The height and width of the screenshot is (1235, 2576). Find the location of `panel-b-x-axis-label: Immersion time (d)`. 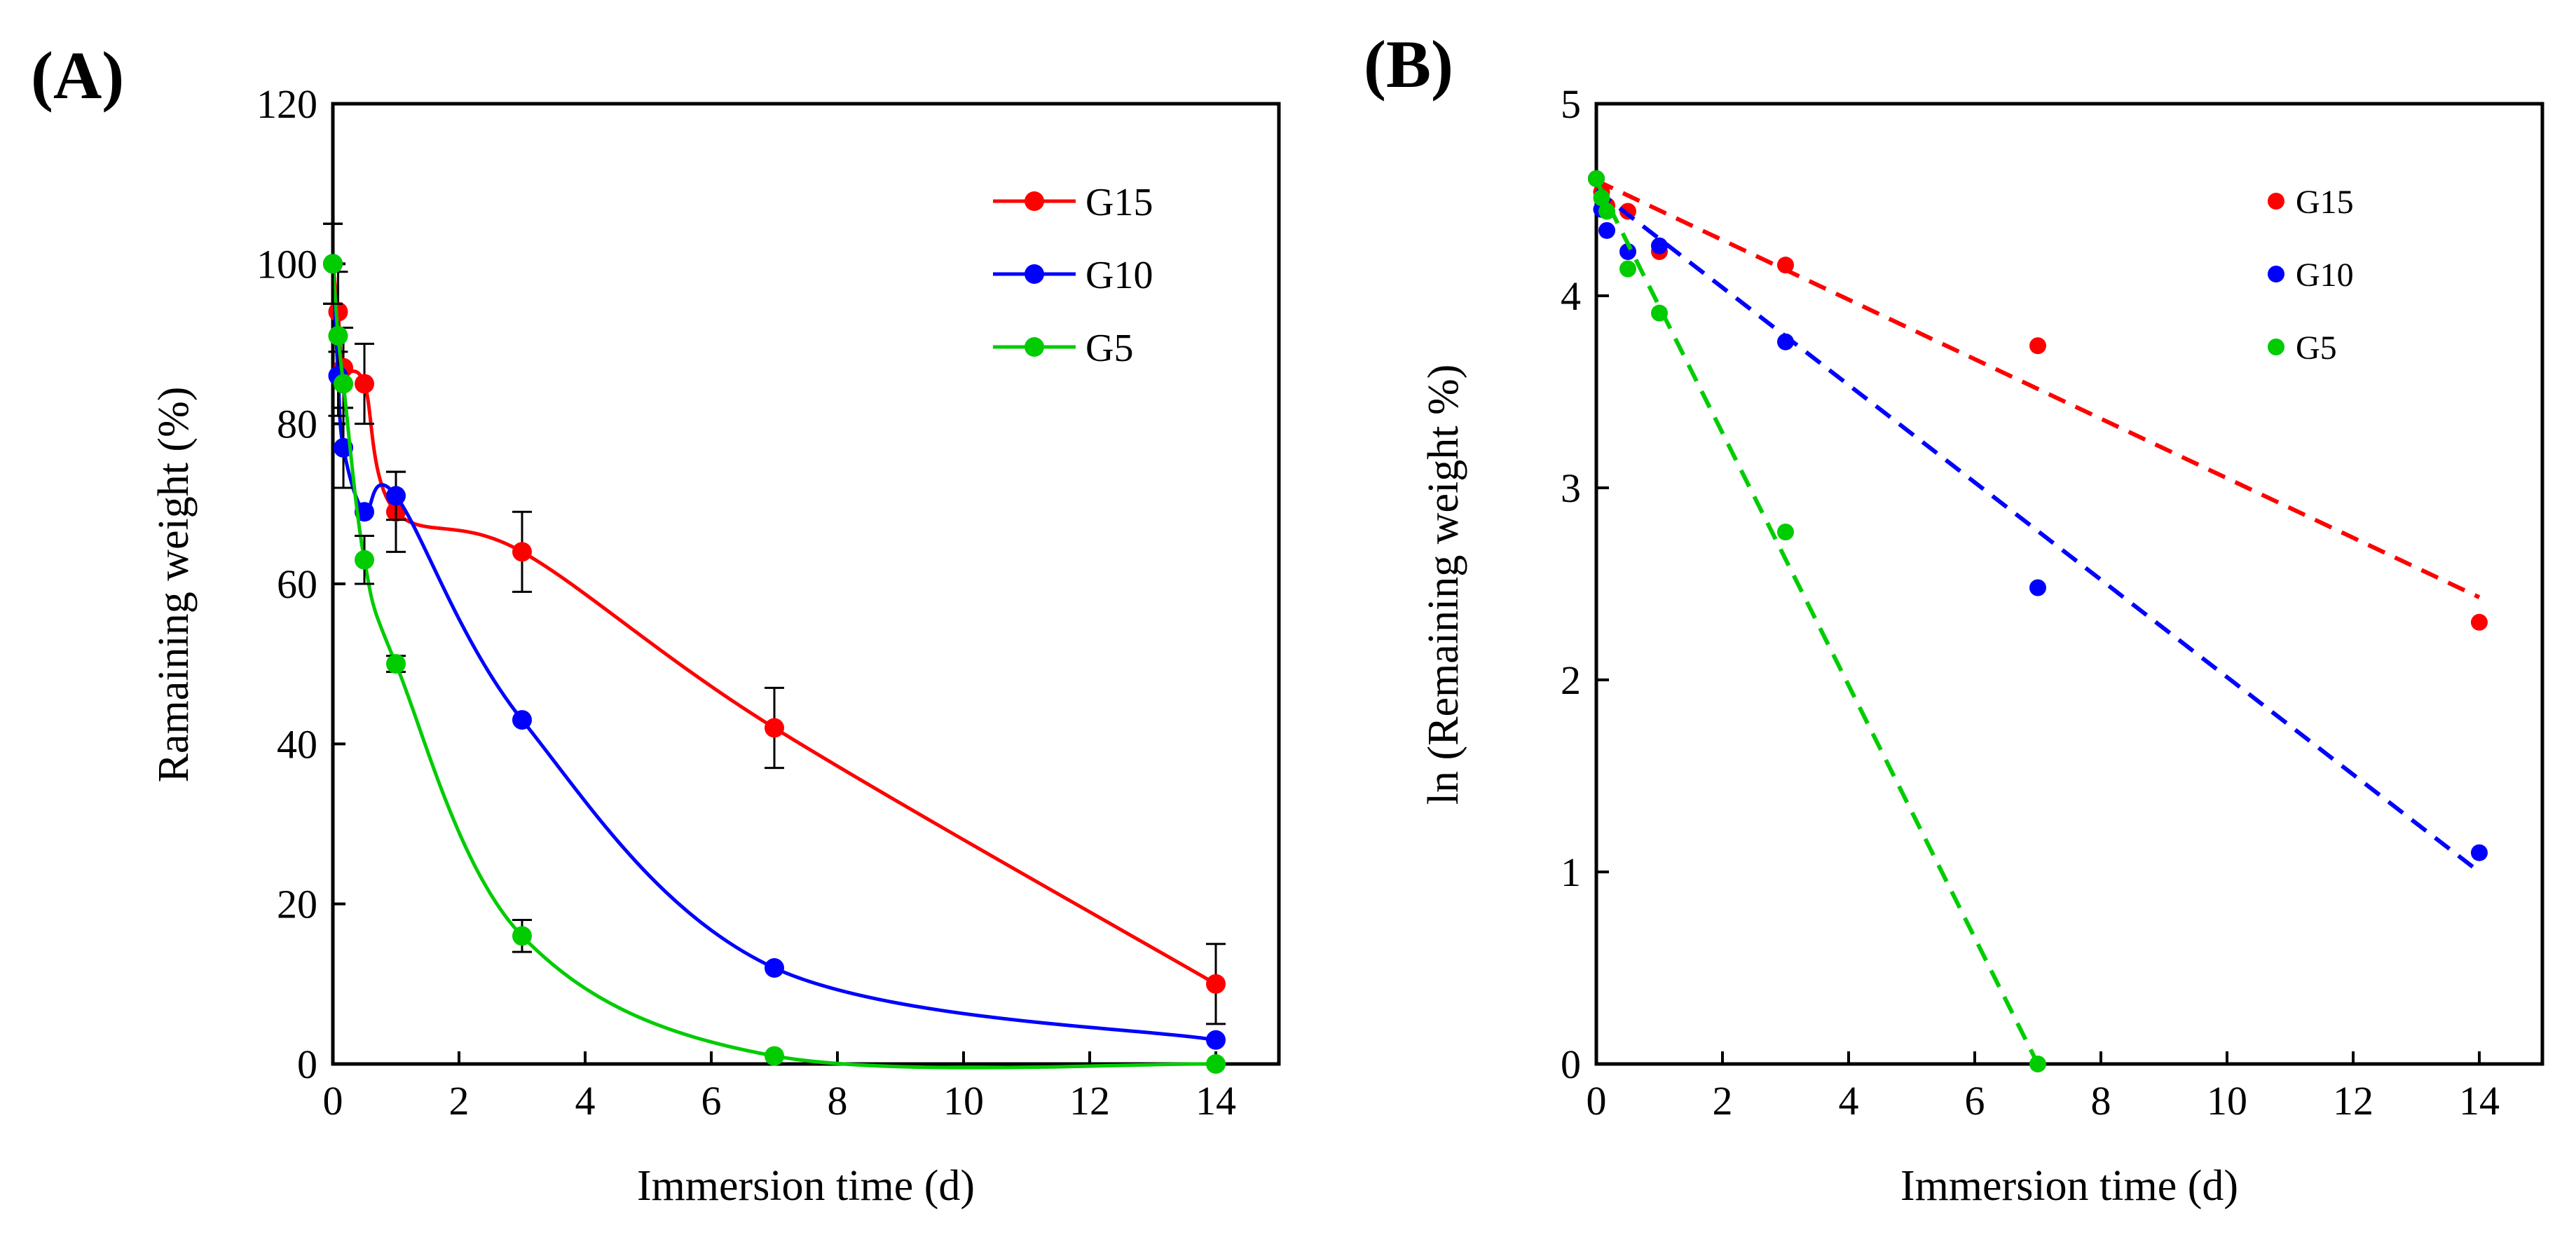

panel-b-x-axis-label: Immersion time (d) is located at coordinates (2069, 1186).